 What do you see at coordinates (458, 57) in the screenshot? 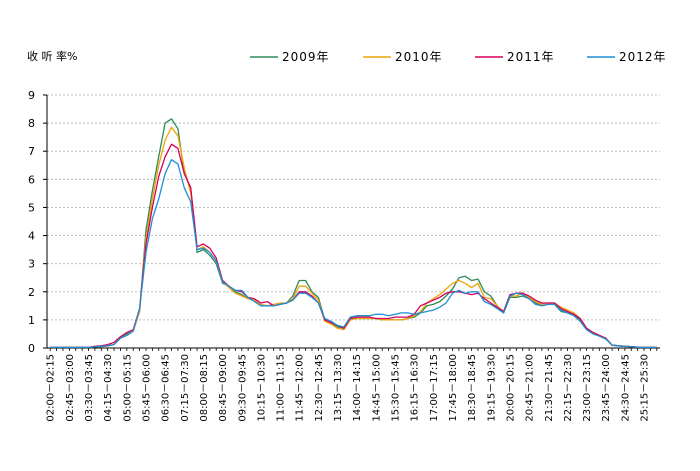
I see `legend: 2009年 2010年 2011年 2012年` at bounding box center [458, 57].